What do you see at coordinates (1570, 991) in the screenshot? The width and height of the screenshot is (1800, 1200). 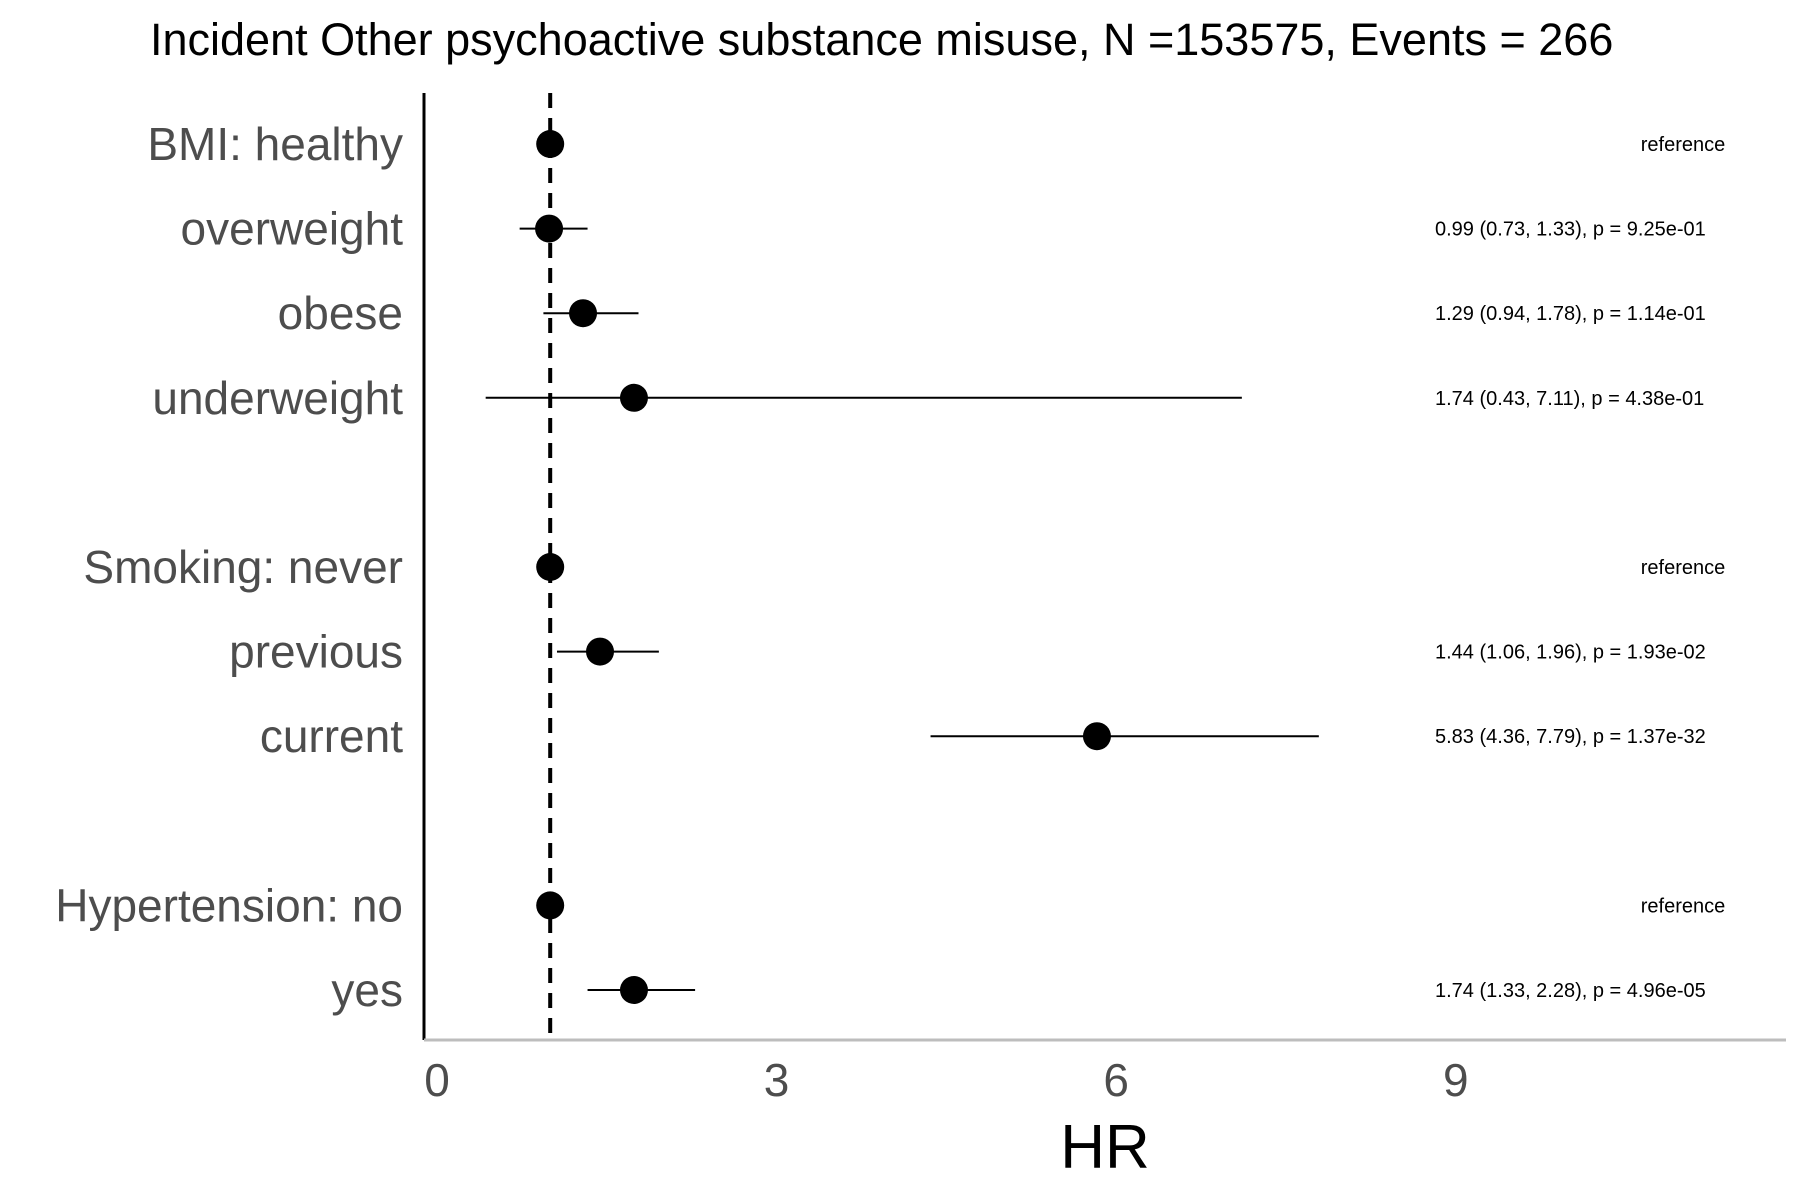 I see `row-annotation: 1.74 (1.33, 2.28), p = 4.96e-05` at bounding box center [1570, 991].